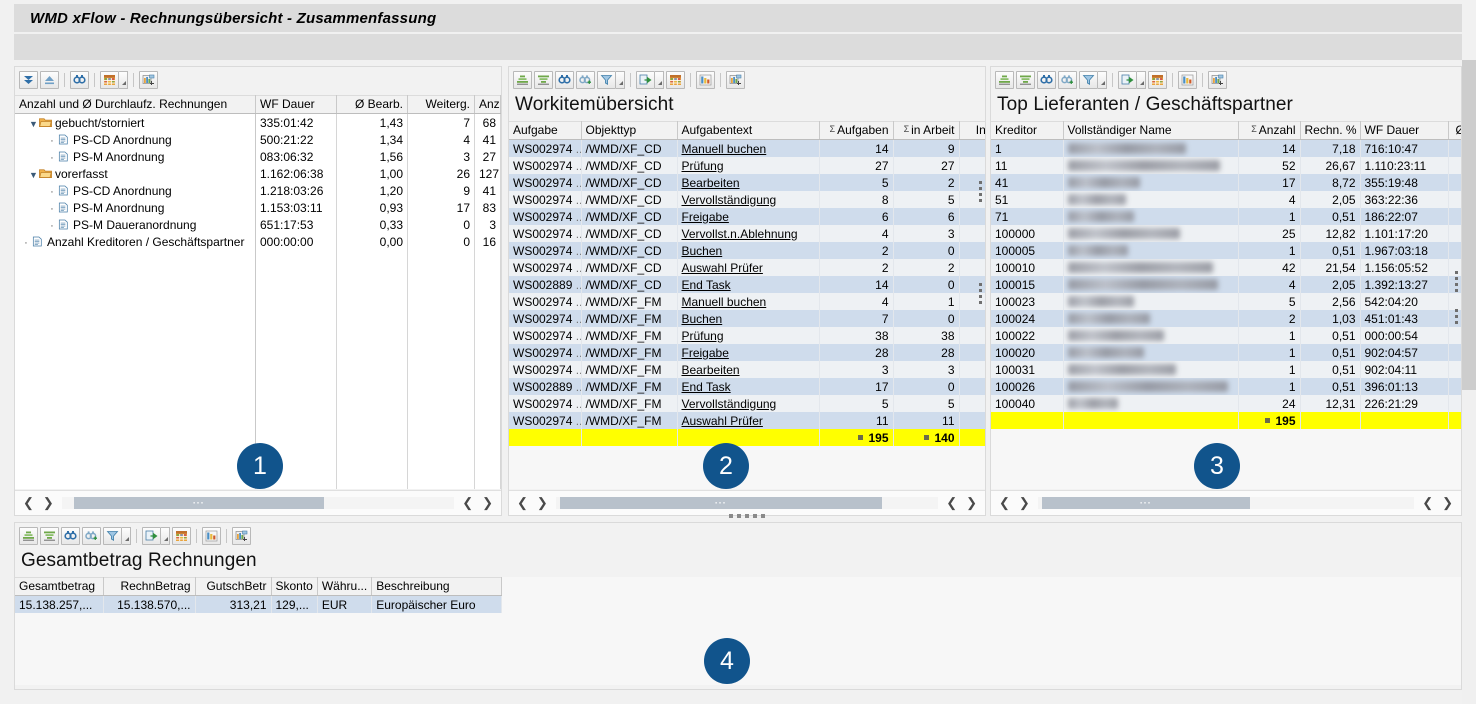  What do you see at coordinates (748, 267) in the screenshot?
I see `cell-aufgabentext: Auswahl Prüfer` at bounding box center [748, 267].